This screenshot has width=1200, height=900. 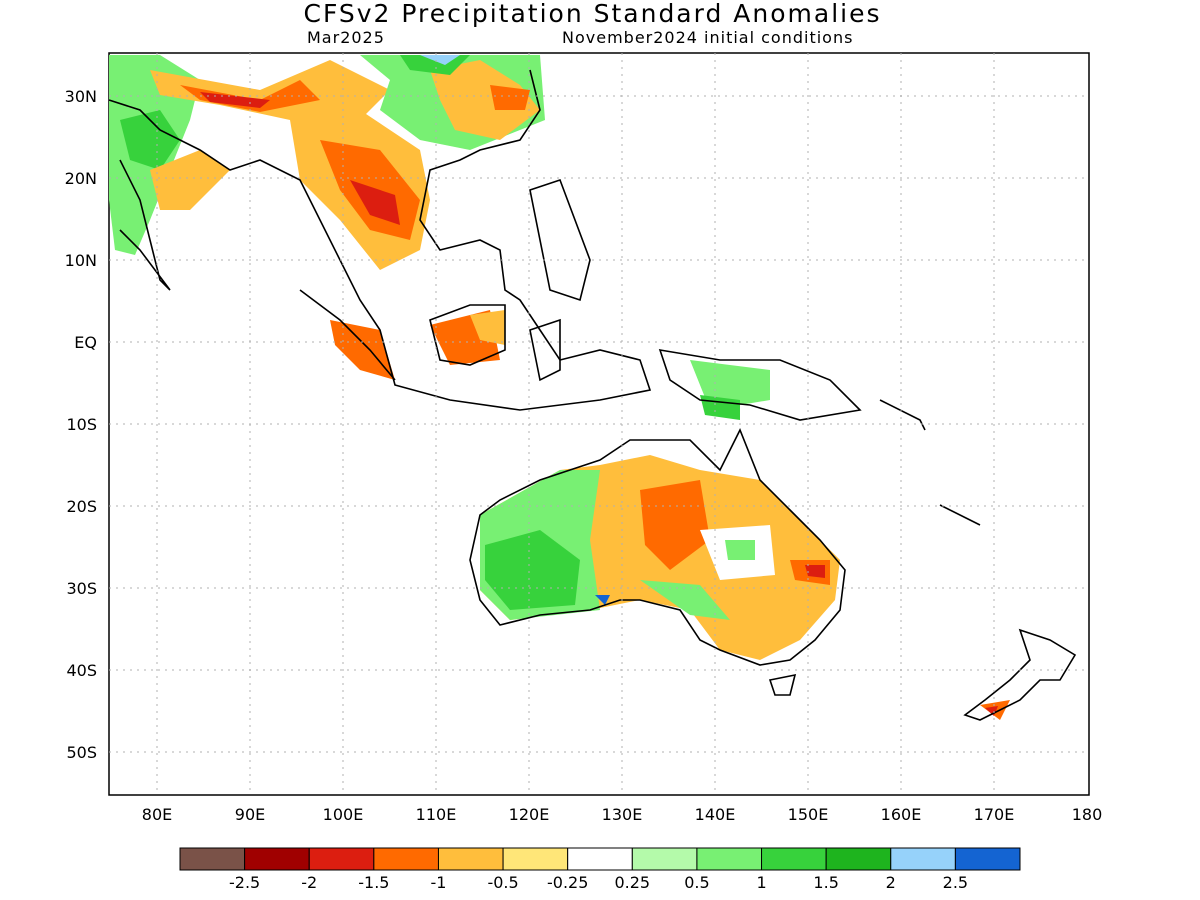 I want to click on lon-label: 130E, so click(x=622, y=814).